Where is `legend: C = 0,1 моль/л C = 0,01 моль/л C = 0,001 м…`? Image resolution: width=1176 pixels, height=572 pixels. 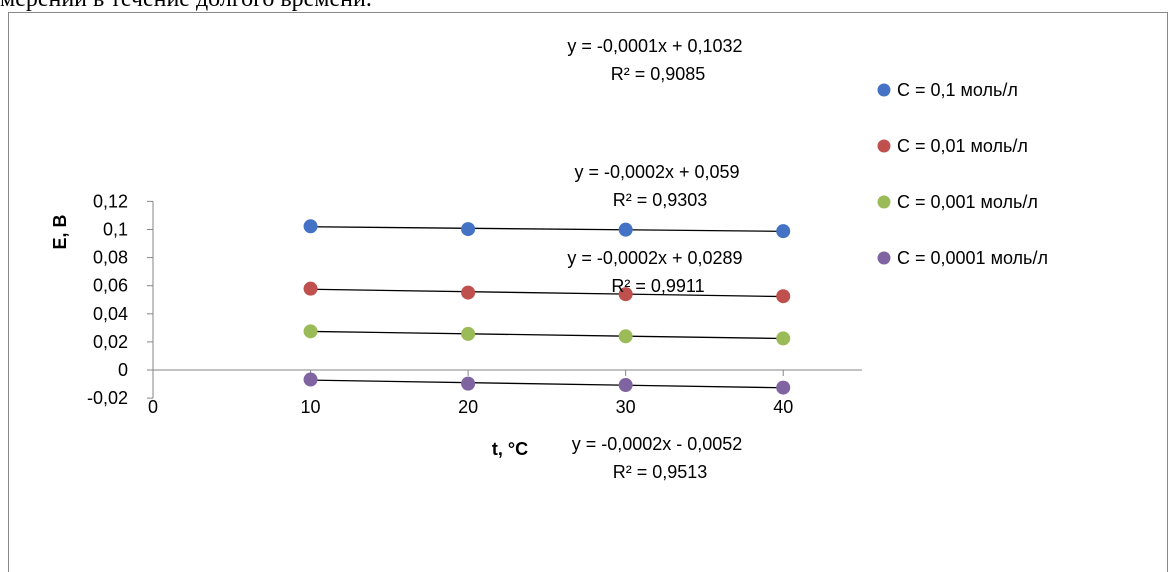 legend: C = 0,1 моль/л C = 0,01 моль/л C = 0,001 м… is located at coordinates (962, 174).